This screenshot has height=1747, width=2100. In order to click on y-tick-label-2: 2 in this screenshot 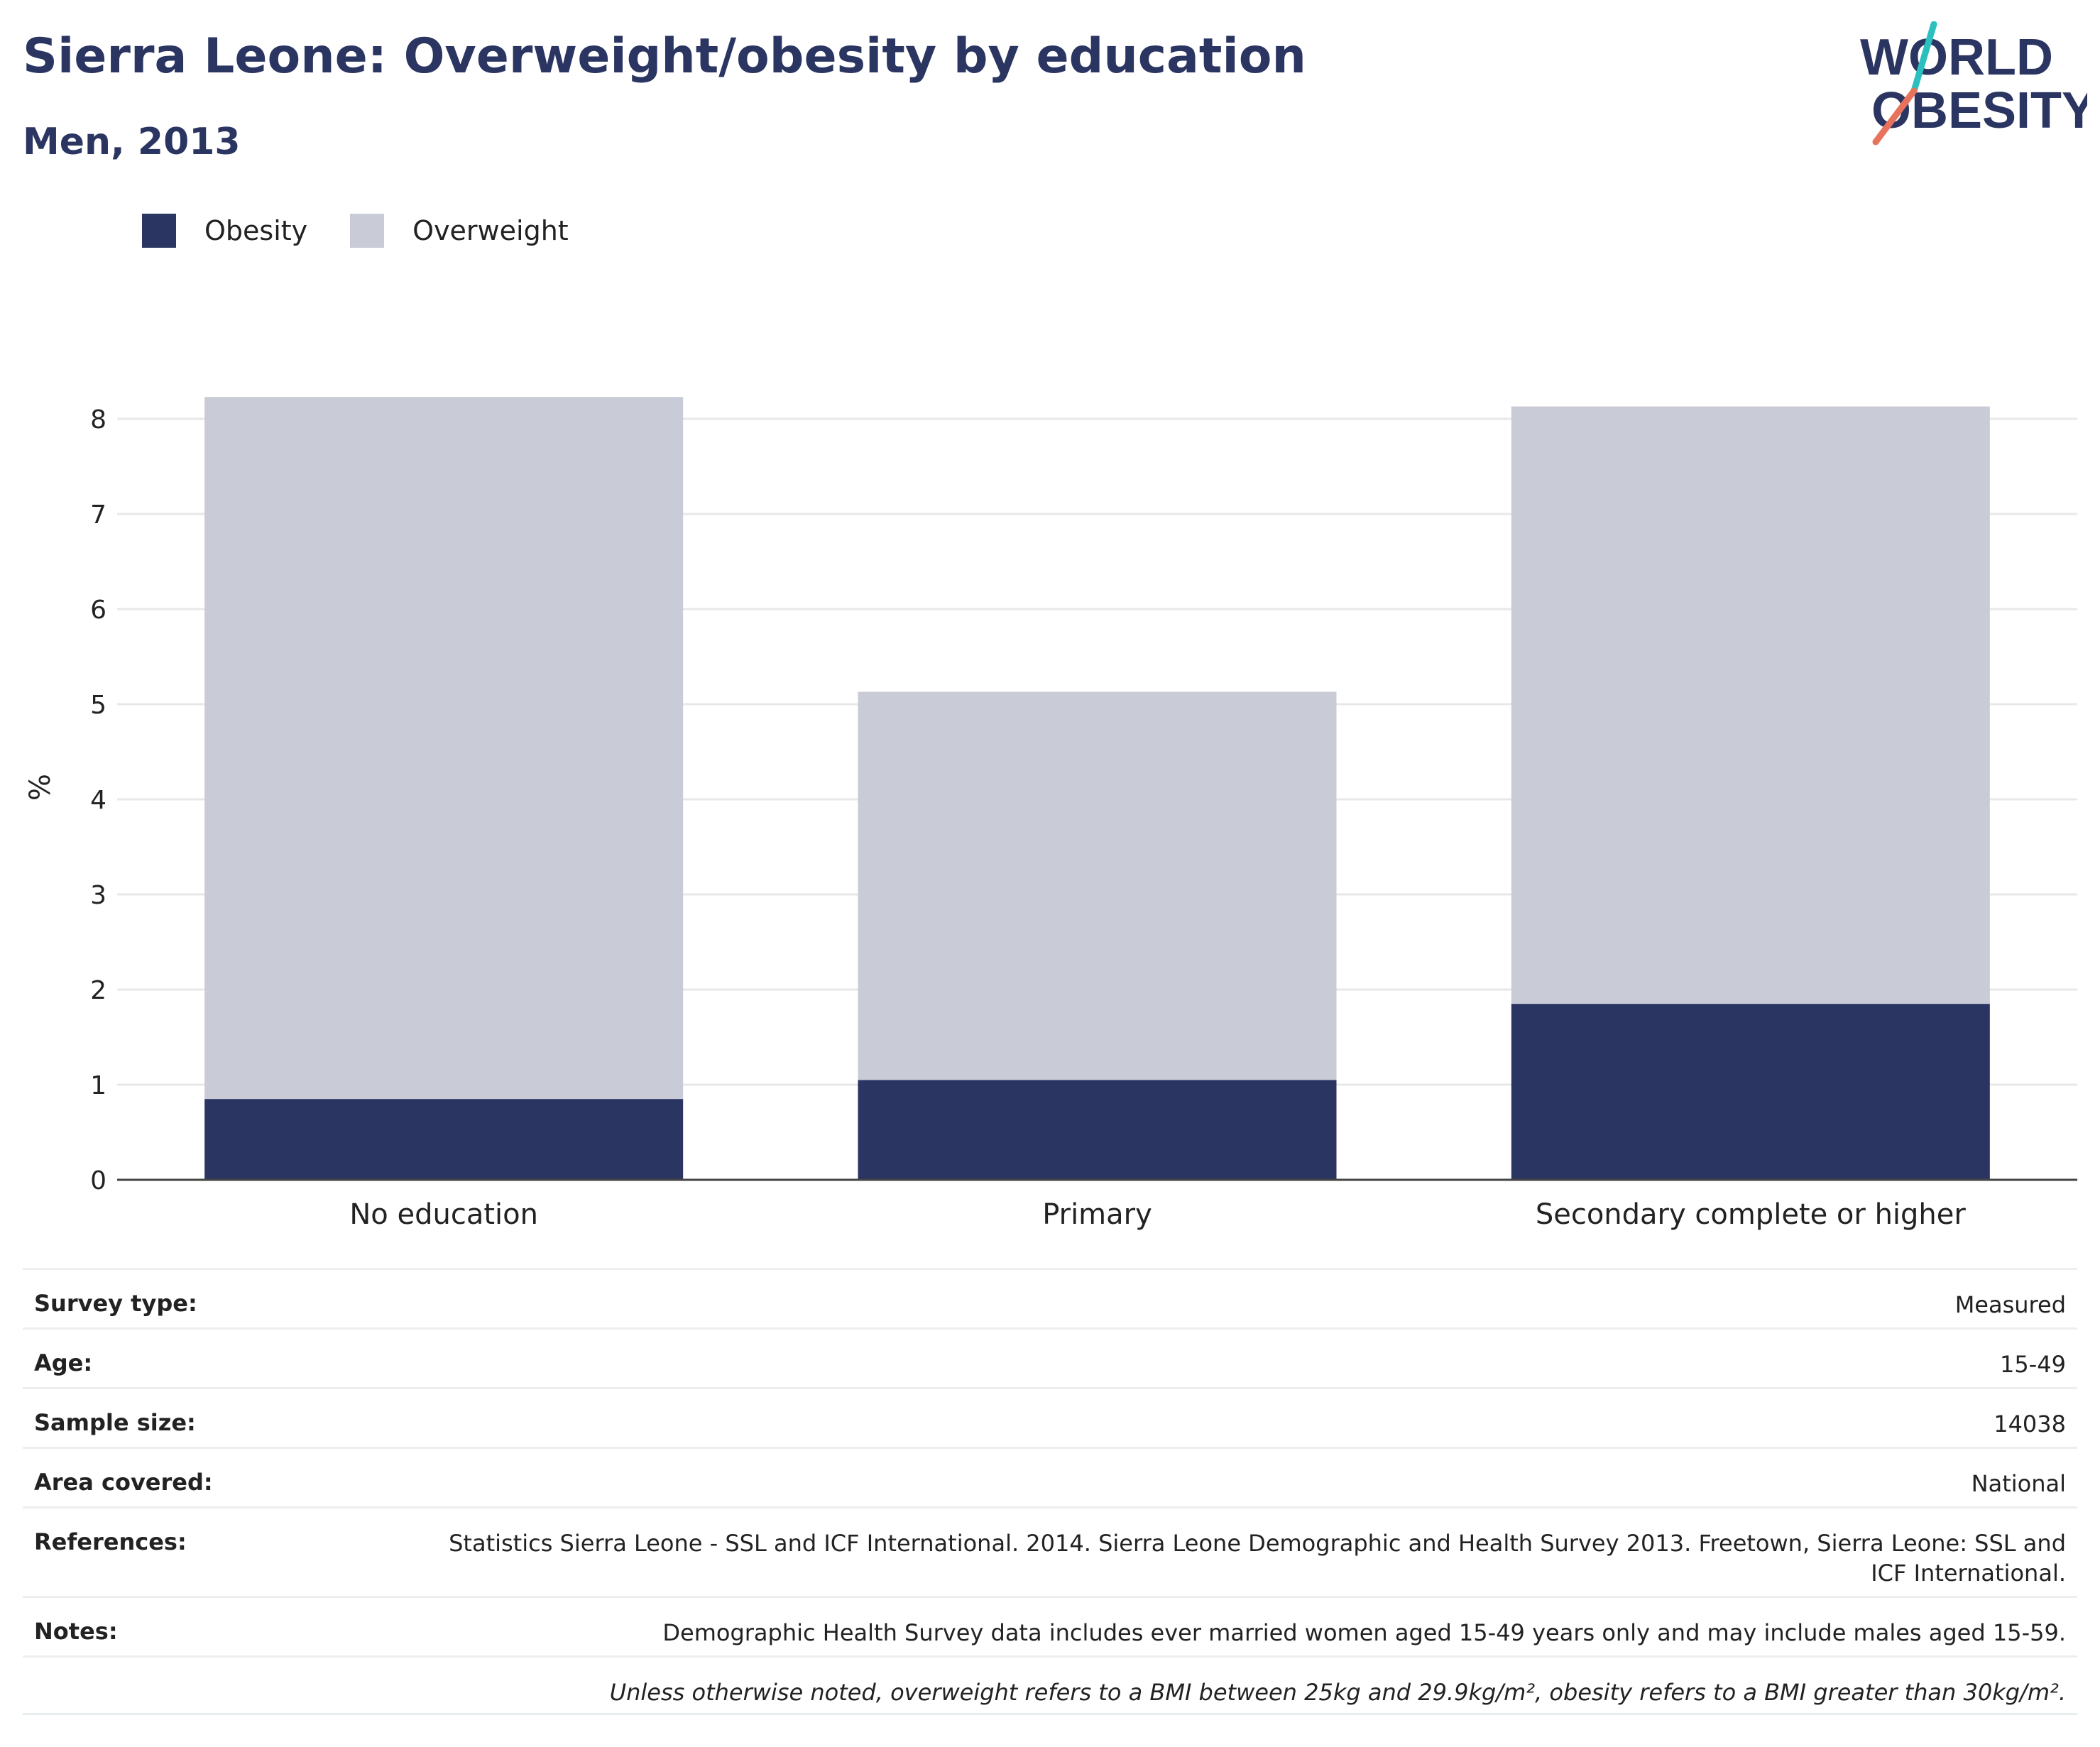, I will do `click(98, 990)`.